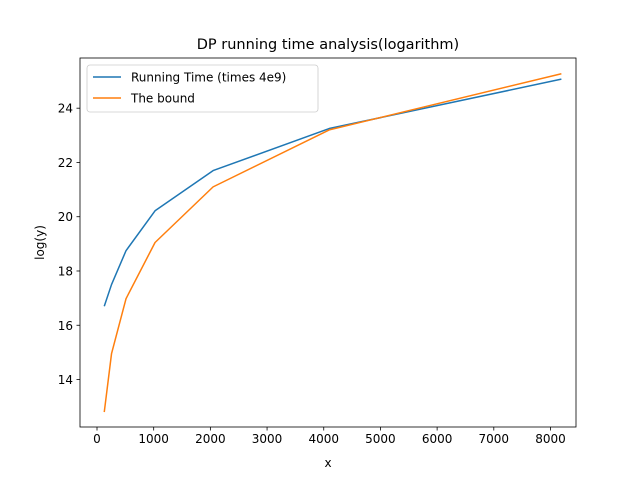 This screenshot has height=480, width=640. Describe the element at coordinates (550, 439) in the screenshot. I see `x-tick-label: 8000` at that location.